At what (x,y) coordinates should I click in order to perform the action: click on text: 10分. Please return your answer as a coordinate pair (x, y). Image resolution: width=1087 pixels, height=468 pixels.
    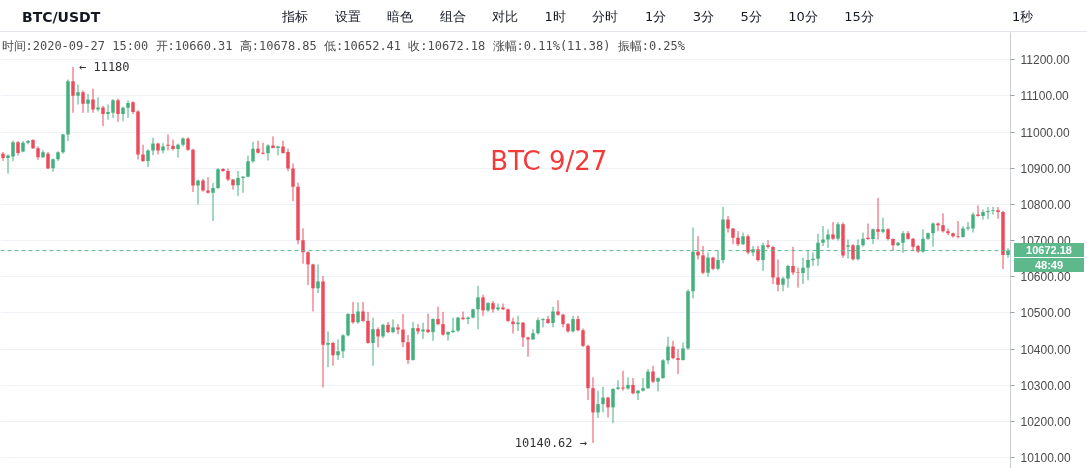
    Looking at the image, I should click on (803, 17).